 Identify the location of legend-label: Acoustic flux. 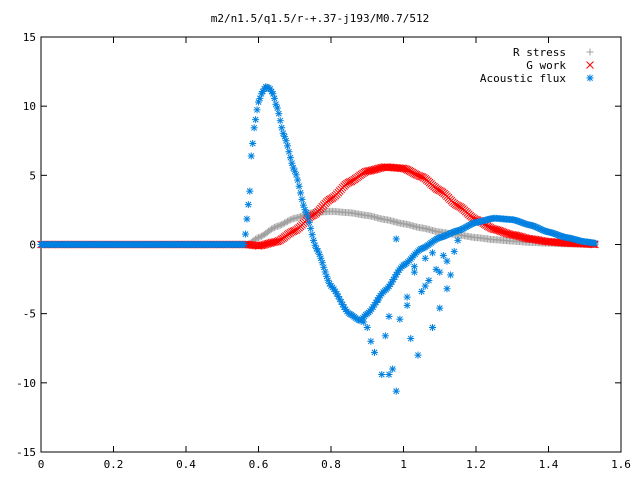
(523, 78).